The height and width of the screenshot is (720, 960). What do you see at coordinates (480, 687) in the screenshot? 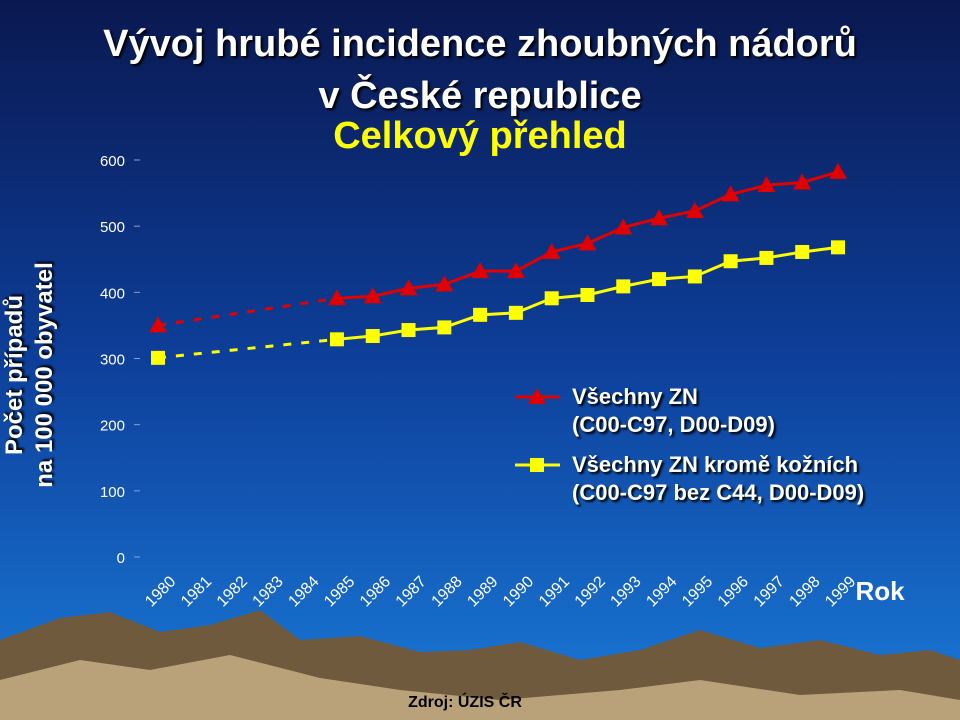
I see `mountains-front` at bounding box center [480, 687].